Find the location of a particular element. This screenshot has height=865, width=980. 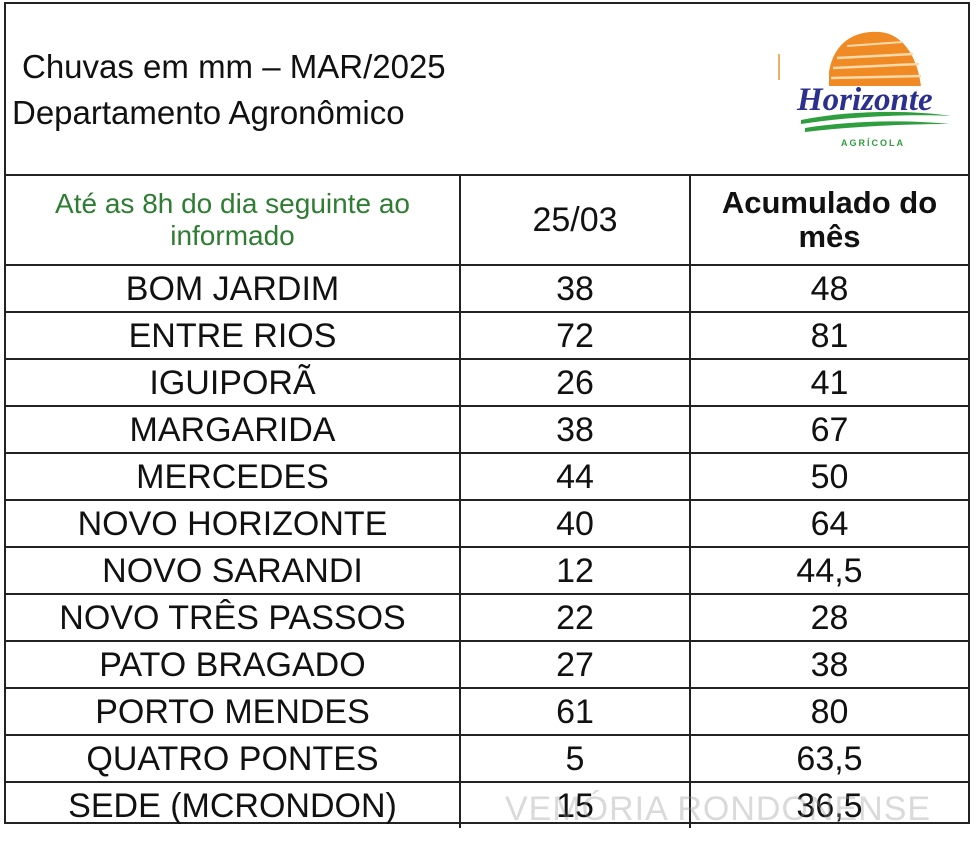

table-row: MERCEDES 44 50 is located at coordinates (487, 476).